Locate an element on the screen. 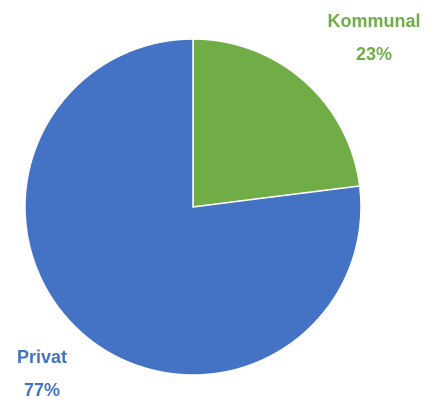 This screenshot has width=434, height=408. slice-label-value: 77% is located at coordinates (42, 390).